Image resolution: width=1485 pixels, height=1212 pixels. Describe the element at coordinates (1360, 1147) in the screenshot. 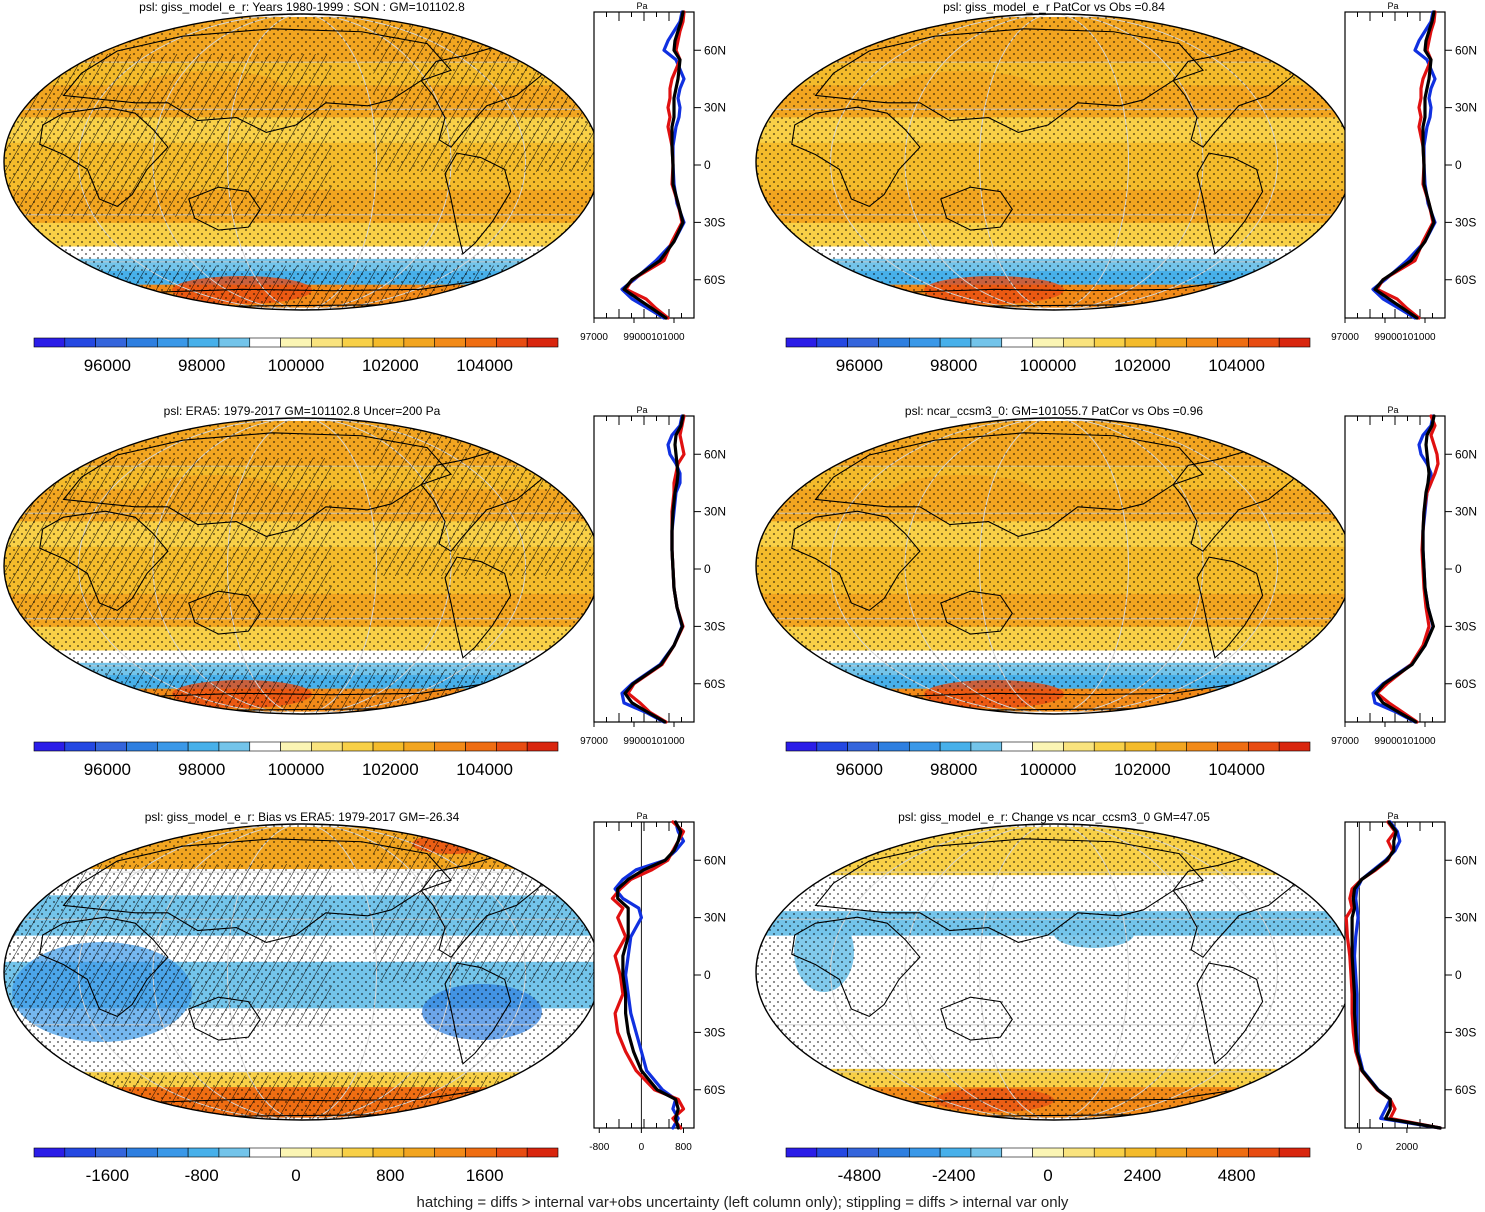

I see `x-tick-label: 0` at that location.